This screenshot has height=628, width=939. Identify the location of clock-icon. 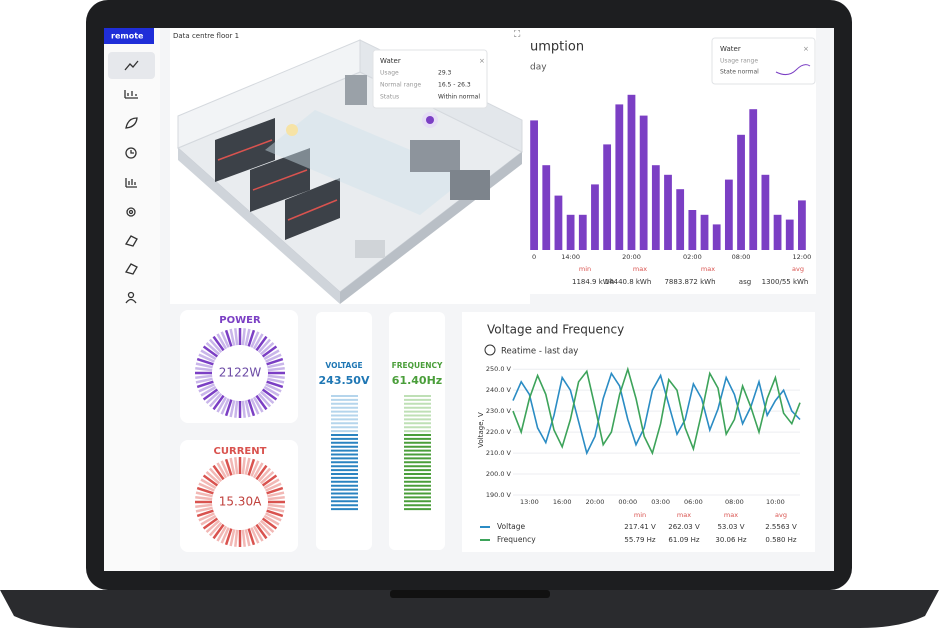
(490, 350).